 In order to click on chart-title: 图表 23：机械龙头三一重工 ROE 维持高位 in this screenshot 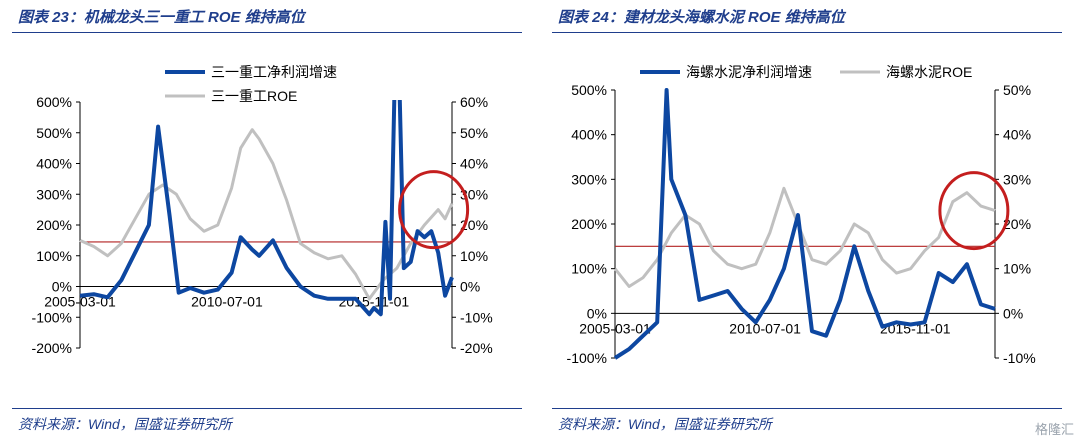, I will do `click(161, 17)`.